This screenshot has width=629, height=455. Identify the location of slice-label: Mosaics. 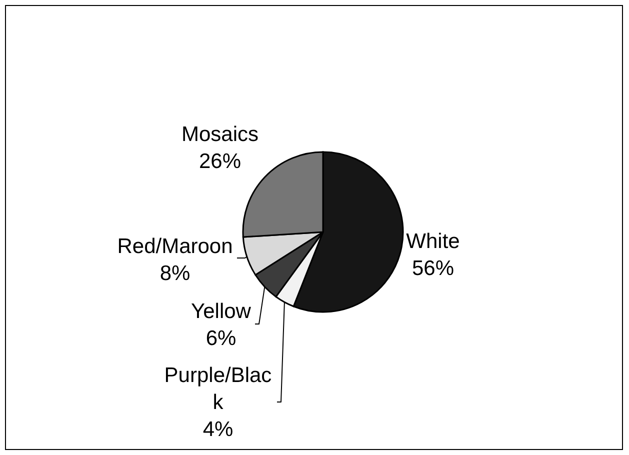
(220, 134).